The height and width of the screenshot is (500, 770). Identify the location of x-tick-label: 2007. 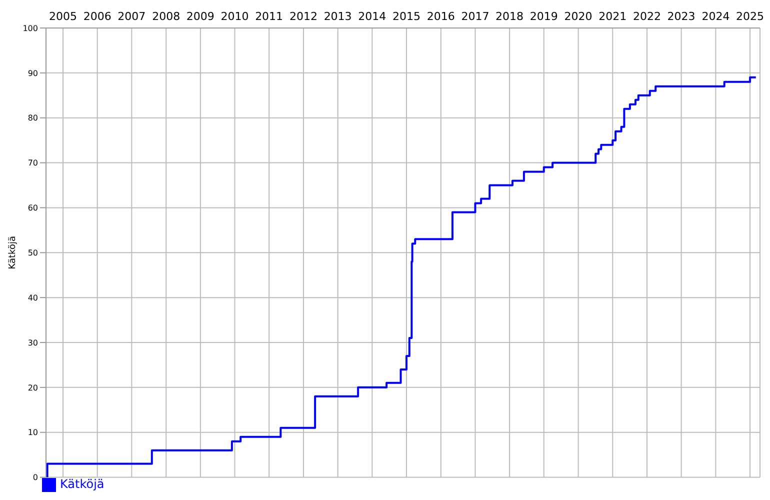
(132, 16).